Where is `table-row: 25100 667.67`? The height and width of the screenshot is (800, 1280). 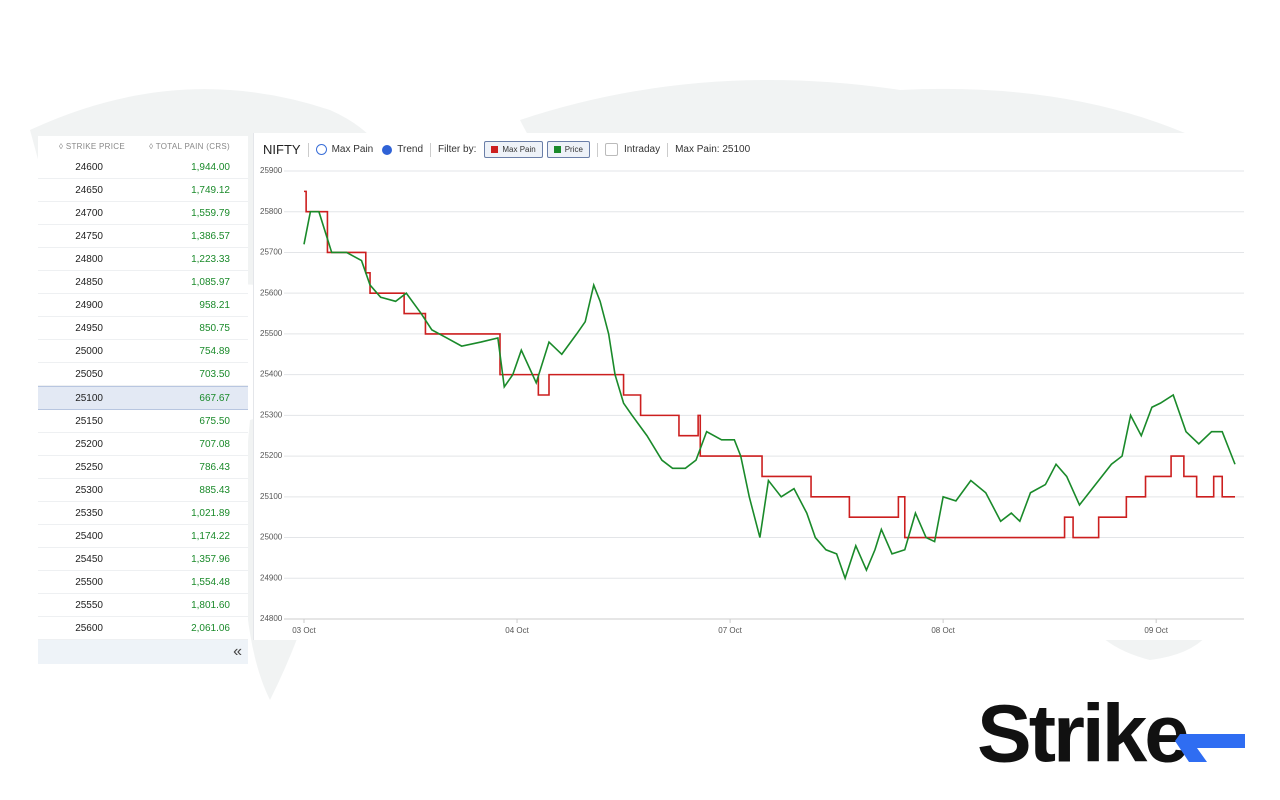
table-row: 25100 667.67 is located at coordinates (143, 398).